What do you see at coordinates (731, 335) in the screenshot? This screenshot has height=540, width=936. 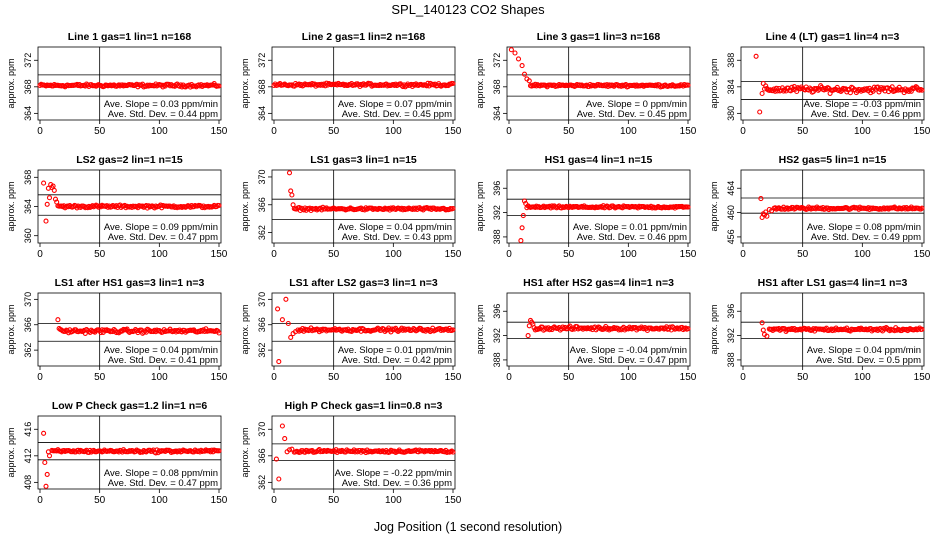 I see `y-tick-label: 392` at bounding box center [731, 335].